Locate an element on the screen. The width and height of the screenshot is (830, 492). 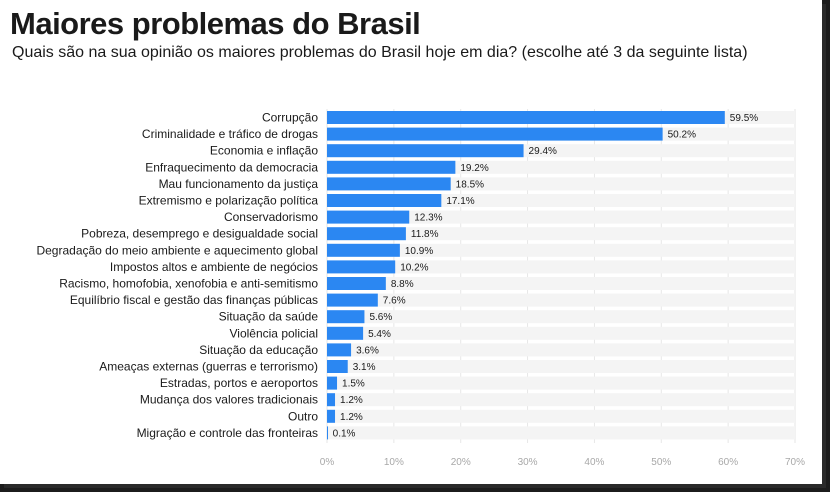
bar-row: Migração e controle das fronteiras 0.1% is located at coordinates (466, 433).